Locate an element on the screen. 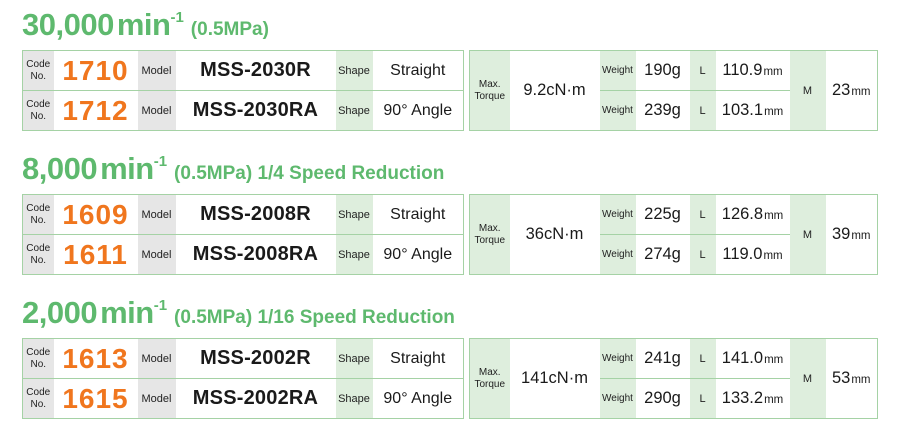  speed-value: 8,000 is located at coordinates (60, 169).